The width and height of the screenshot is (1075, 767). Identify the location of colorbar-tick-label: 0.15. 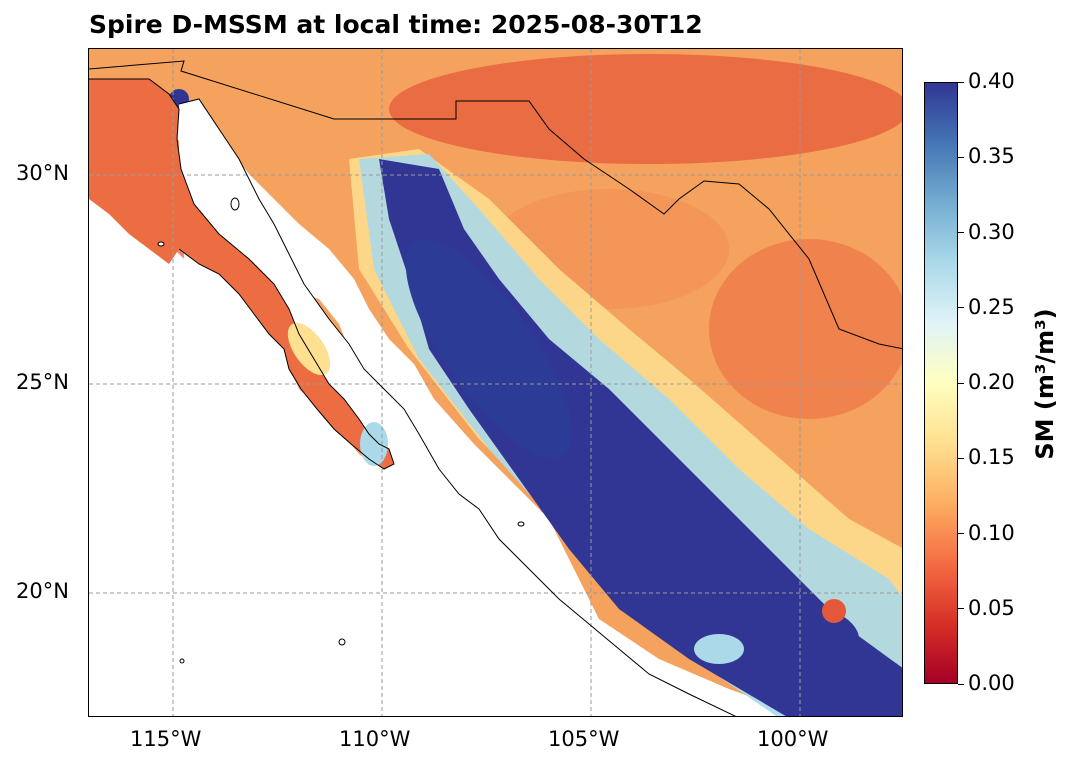
(991, 457).